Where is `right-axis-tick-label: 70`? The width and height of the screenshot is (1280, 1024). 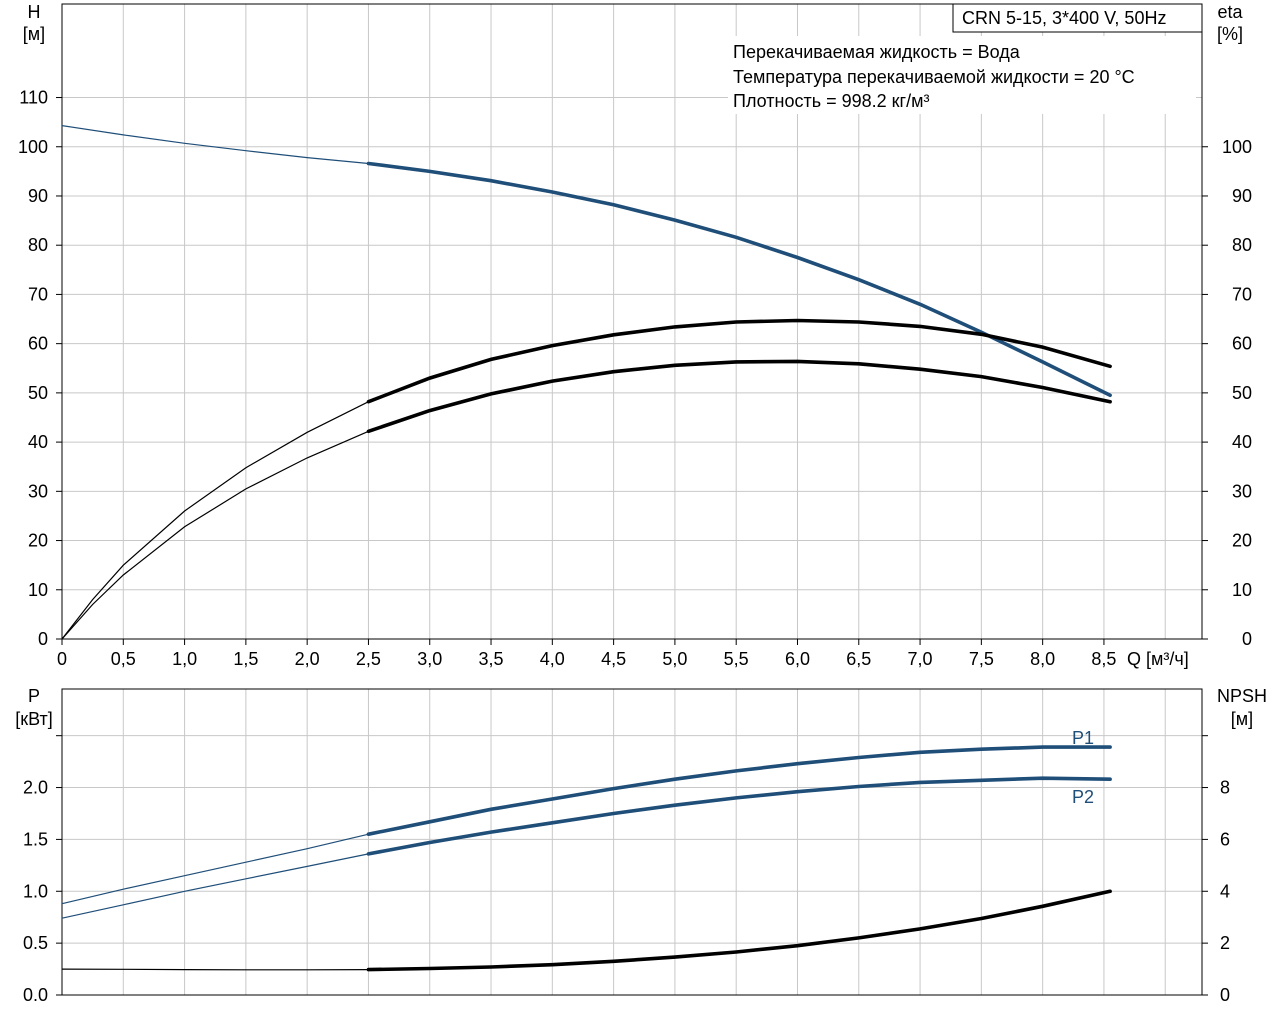 right-axis-tick-label: 70 is located at coordinates (1242, 294).